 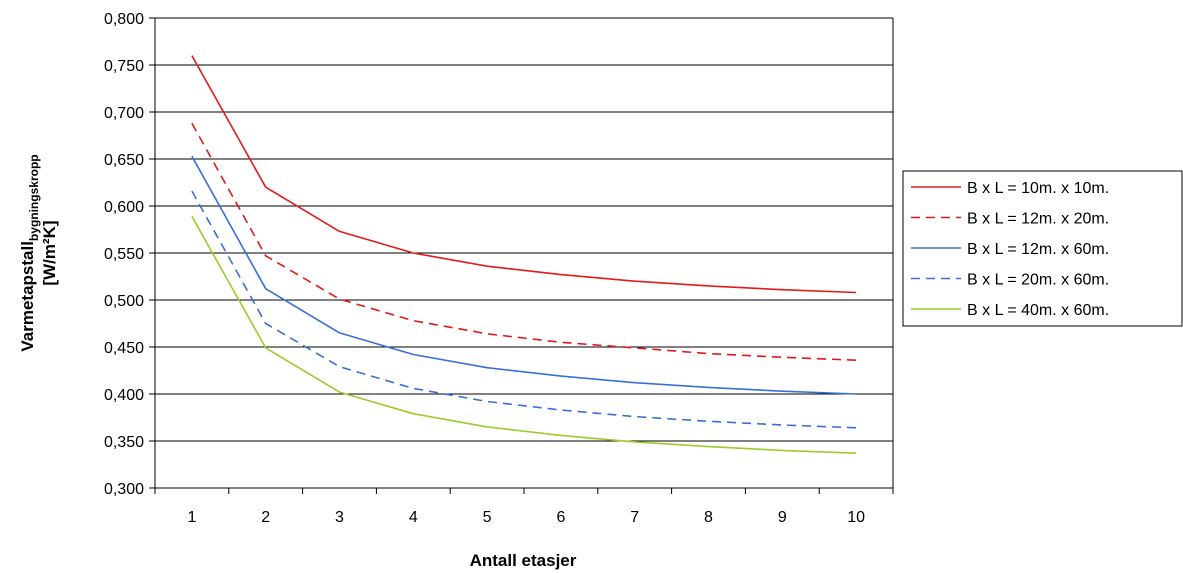 I want to click on y-axis-title-subscript: bygningskropp, so click(x=34, y=197).